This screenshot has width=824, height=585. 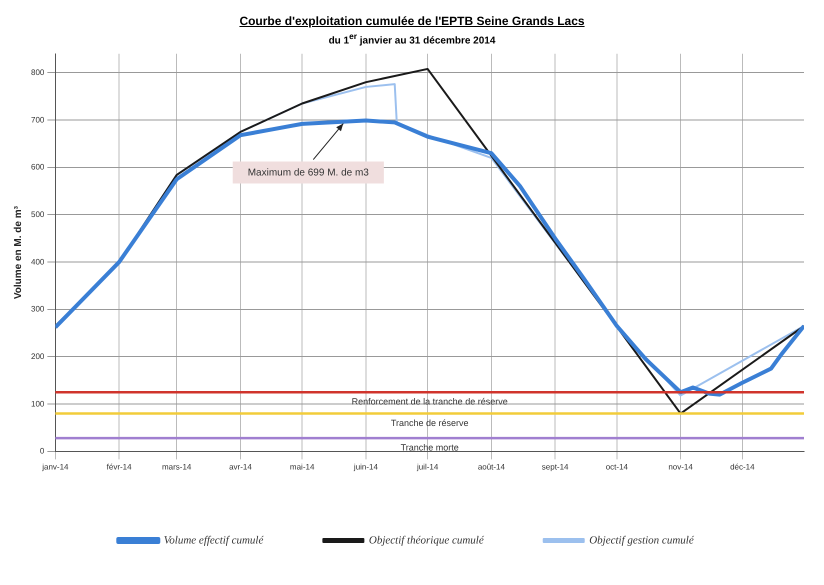 I want to click on ref-line-label: Tranche de réserve, so click(x=429, y=423).